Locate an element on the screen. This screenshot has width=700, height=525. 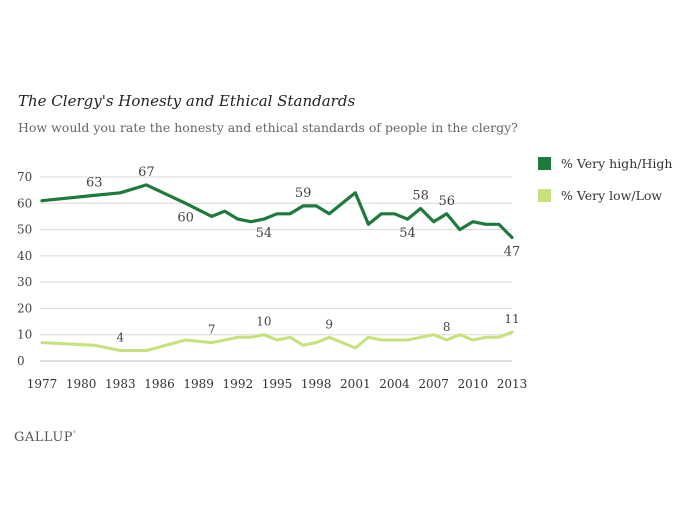
data-label: 11 is located at coordinates (511, 319).